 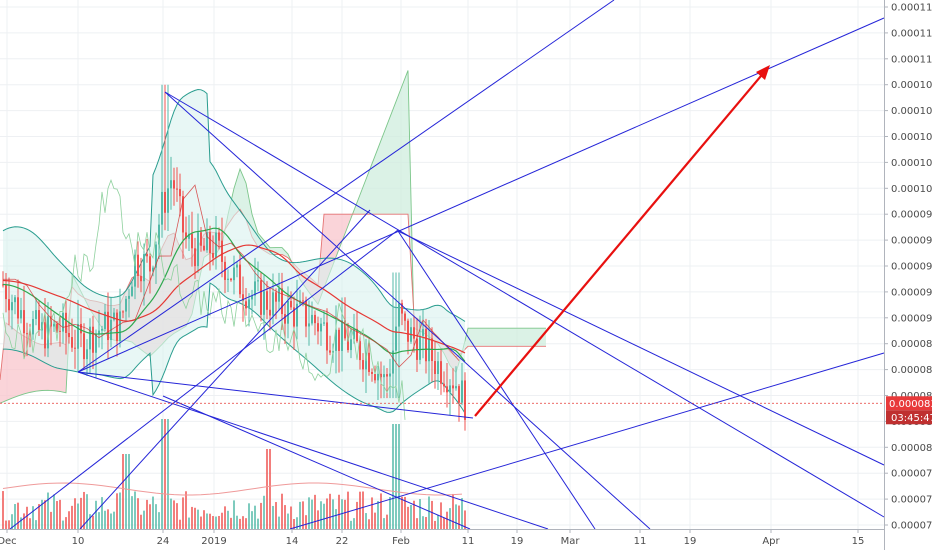 What do you see at coordinates (911, 59) in the screenshot?
I see `y-tick-label: 0.00011000` at bounding box center [911, 59].